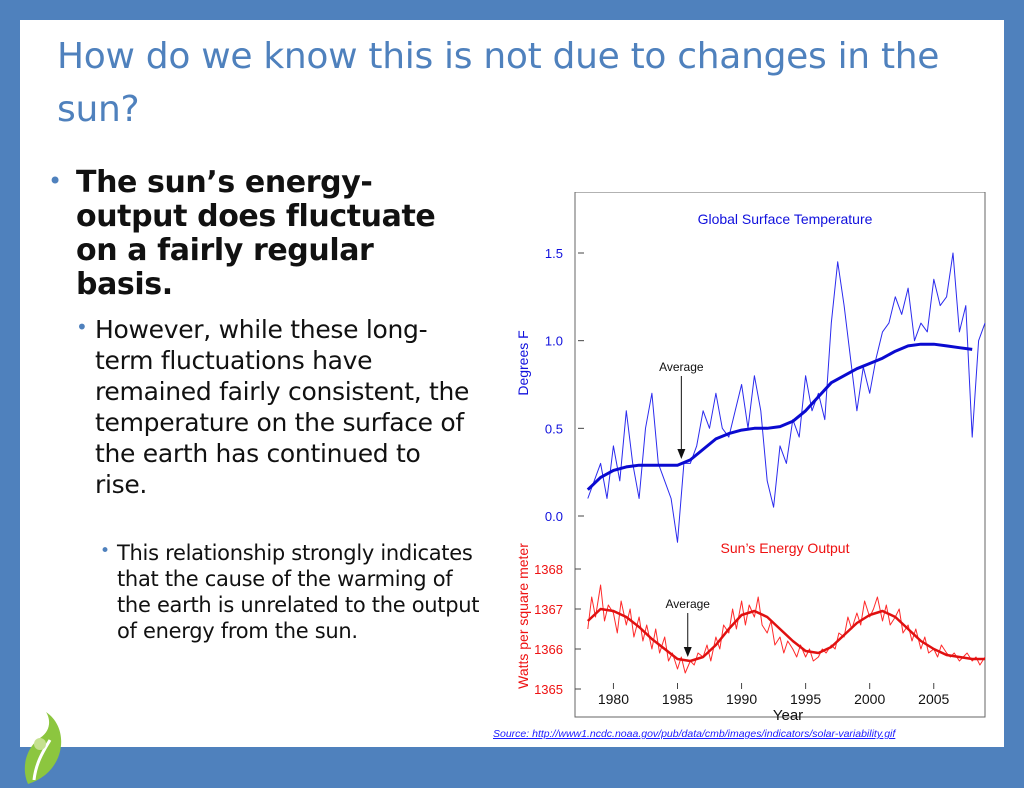 This screenshot has height=788, width=1024. Describe the element at coordinates (554, 341) in the screenshot. I see `temperature-y-tick-label: 1.0` at that location.